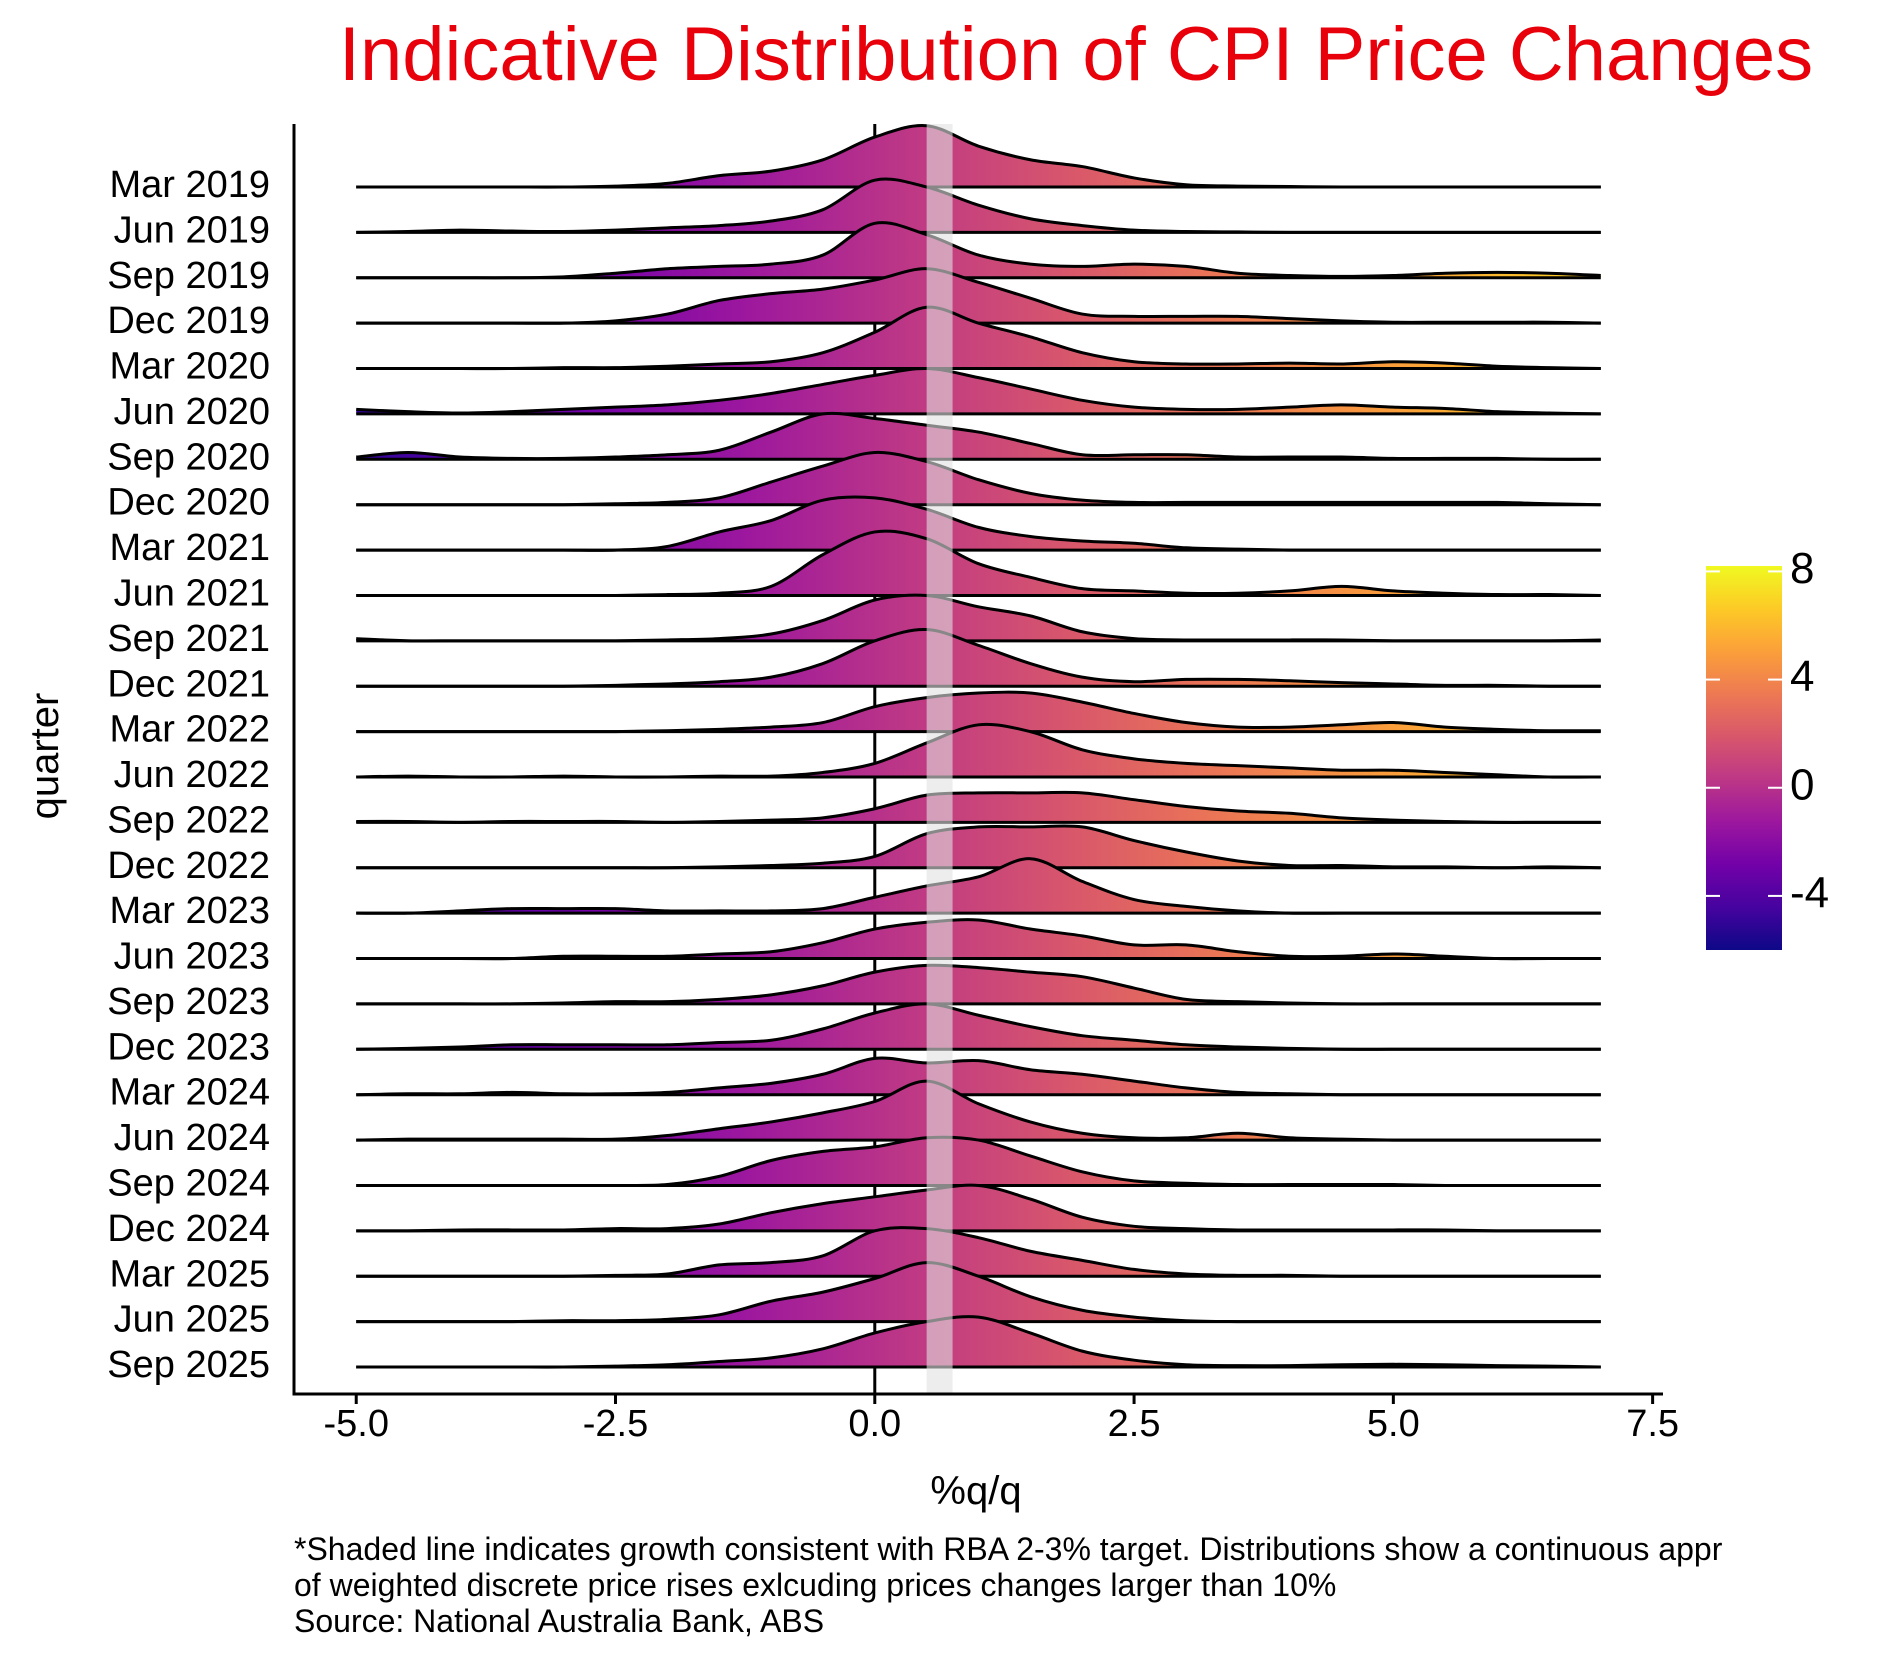  What do you see at coordinates (189, 730) in the screenshot?
I see `y-tick-label: Mar 2022` at bounding box center [189, 730].